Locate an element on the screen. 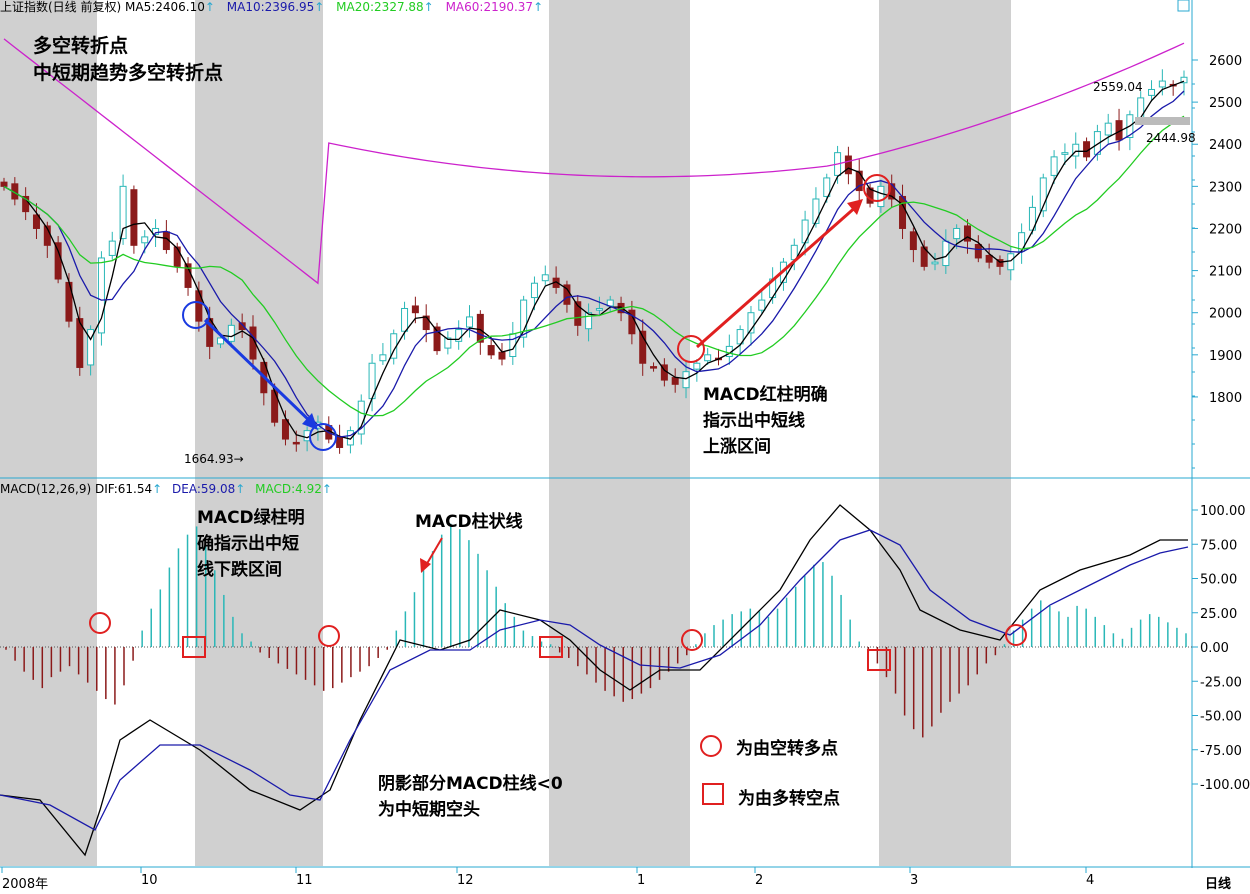 The image size is (1250, 894). ma20-arrow-icon: ↑ is located at coordinates (428, 7).